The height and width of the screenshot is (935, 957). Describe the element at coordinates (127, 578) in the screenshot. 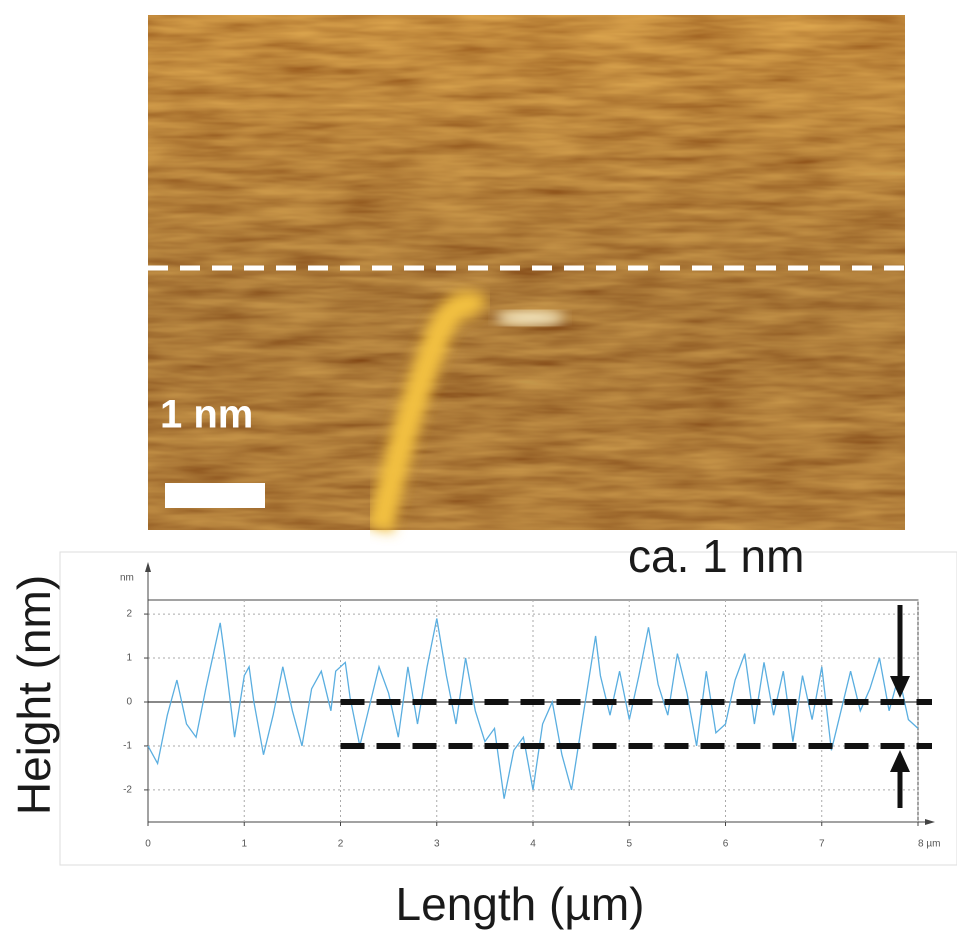

I see `y-unit: nm` at that location.